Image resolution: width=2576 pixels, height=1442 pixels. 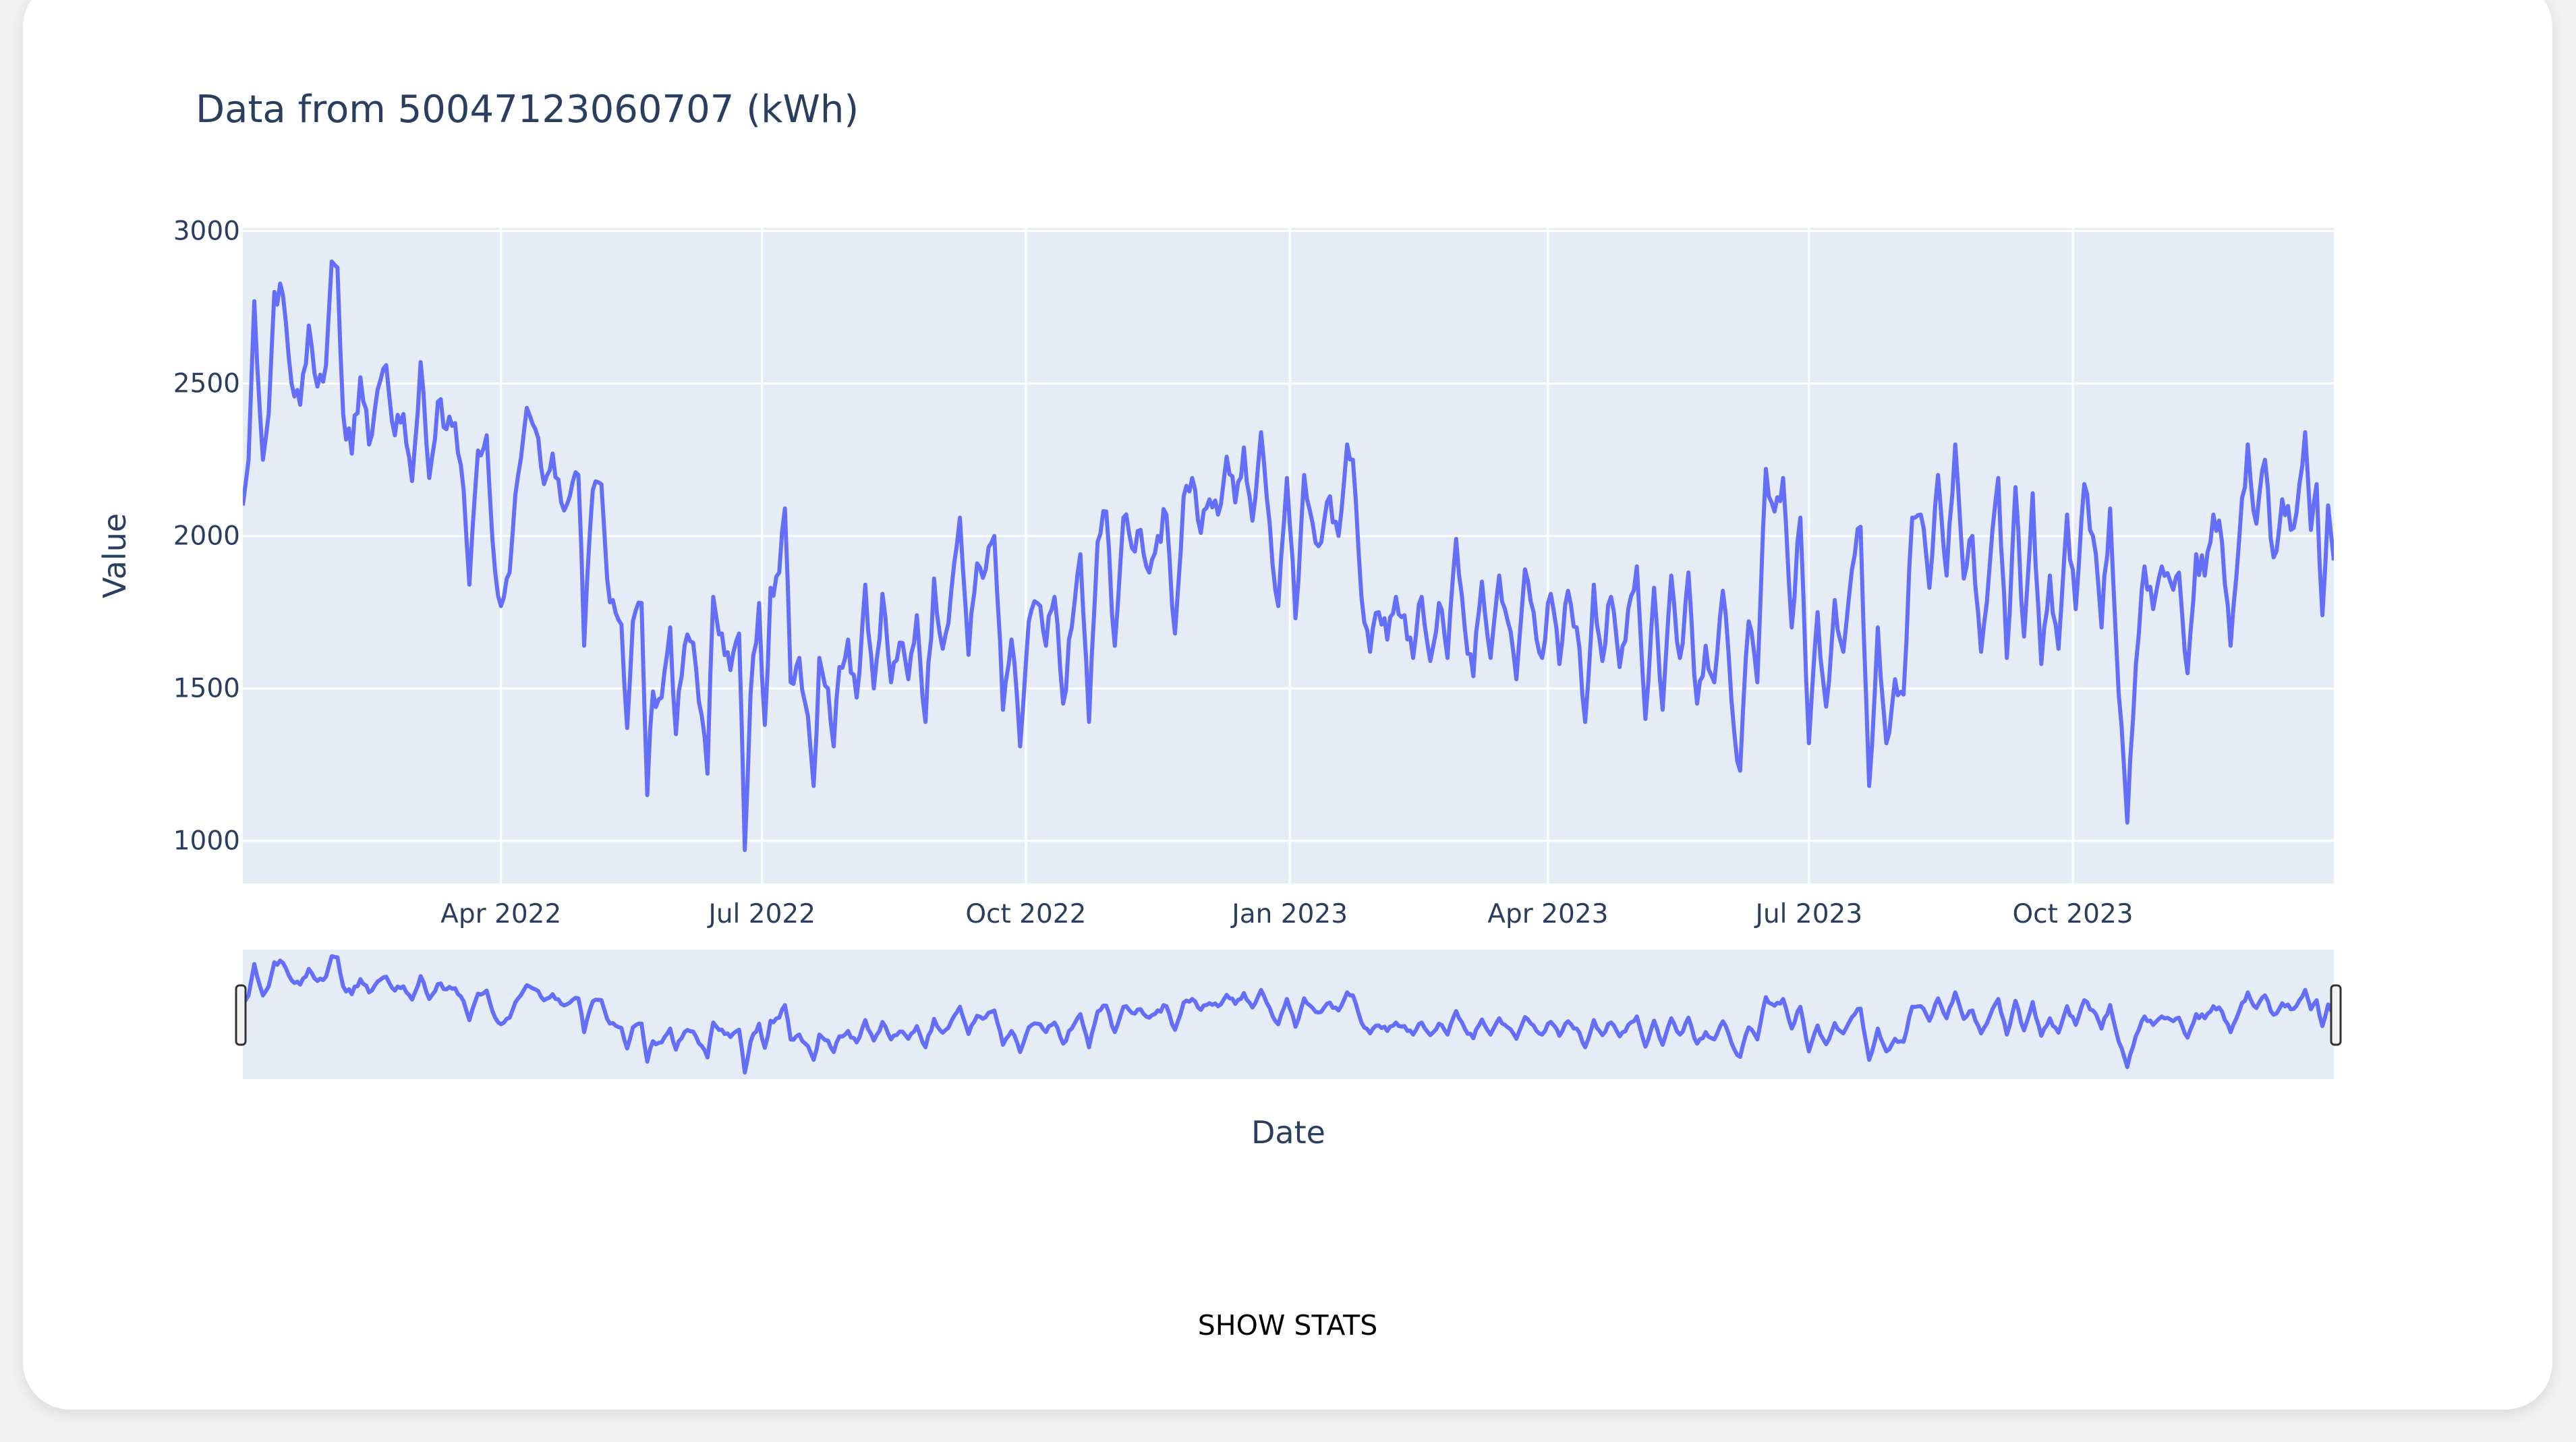 What do you see at coordinates (206, 842) in the screenshot?
I see `y-tick-label: 1000` at bounding box center [206, 842].